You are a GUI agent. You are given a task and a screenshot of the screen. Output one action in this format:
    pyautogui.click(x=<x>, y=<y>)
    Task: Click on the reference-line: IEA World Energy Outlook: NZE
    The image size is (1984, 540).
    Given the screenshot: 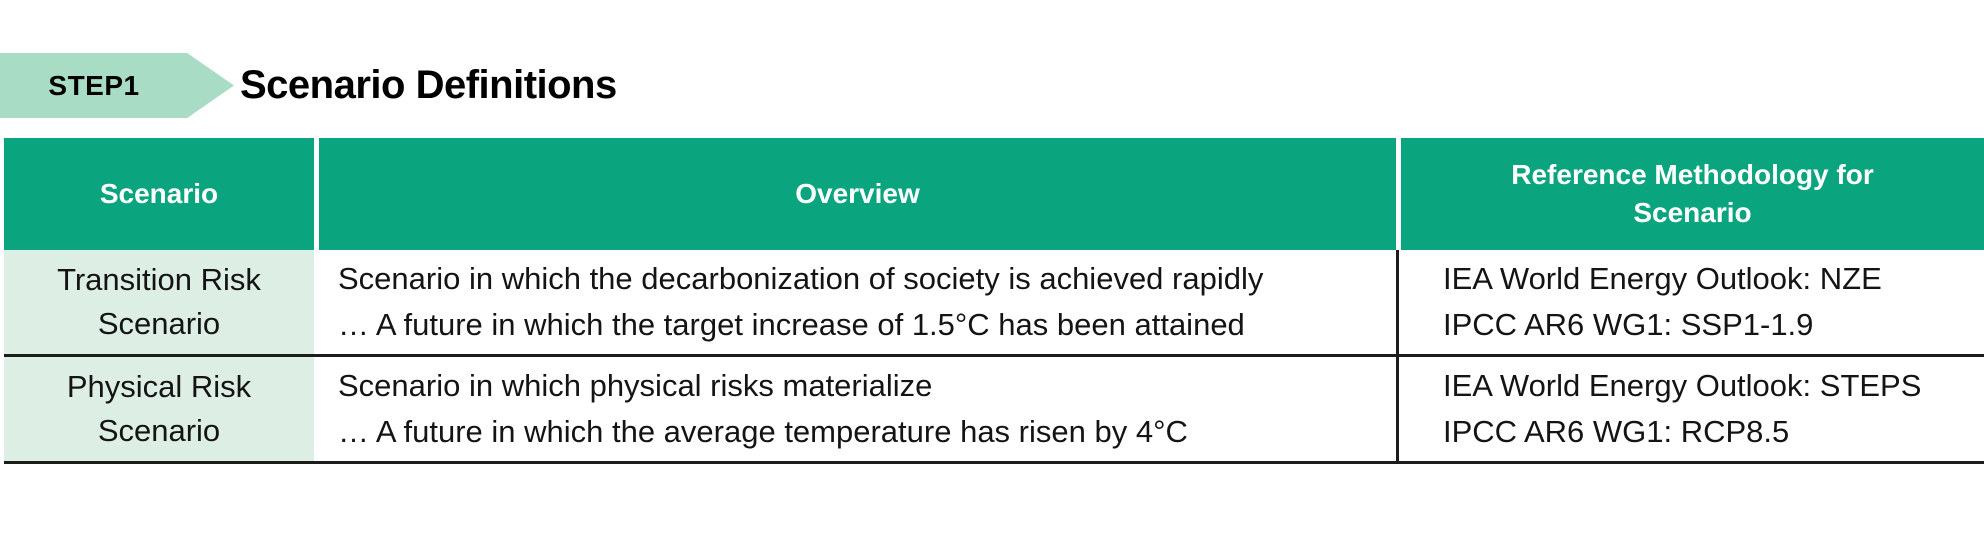 What is the action you would take?
    pyautogui.click(x=1662, y=278)
    